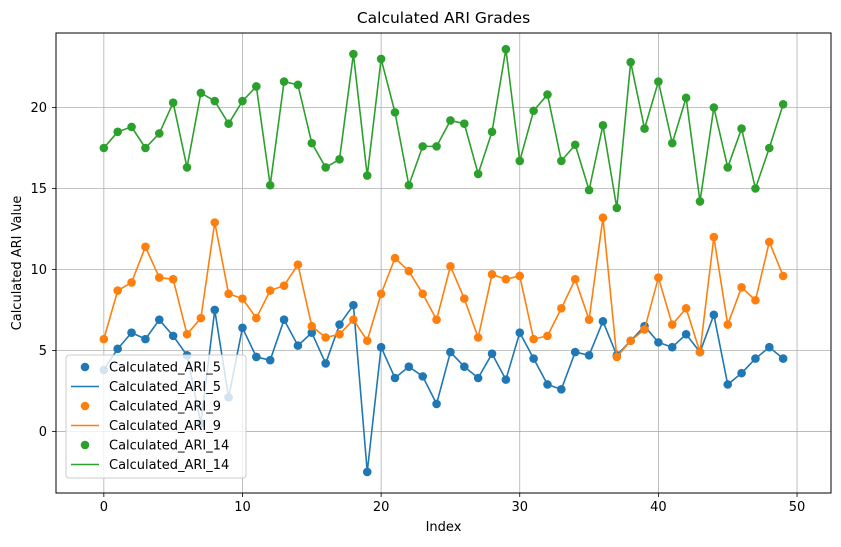 The height and width of the screenshot is (547, 841). I want to click on x-tick-label: 50, so click(797, 507).